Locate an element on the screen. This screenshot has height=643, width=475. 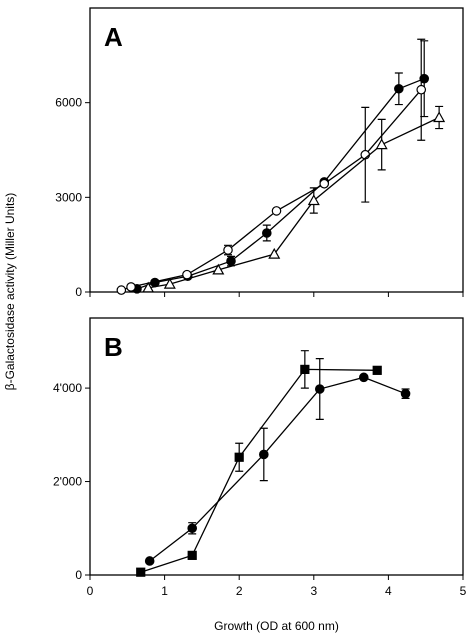
x-tick-label: 4 is located at coordinates (388, 591).